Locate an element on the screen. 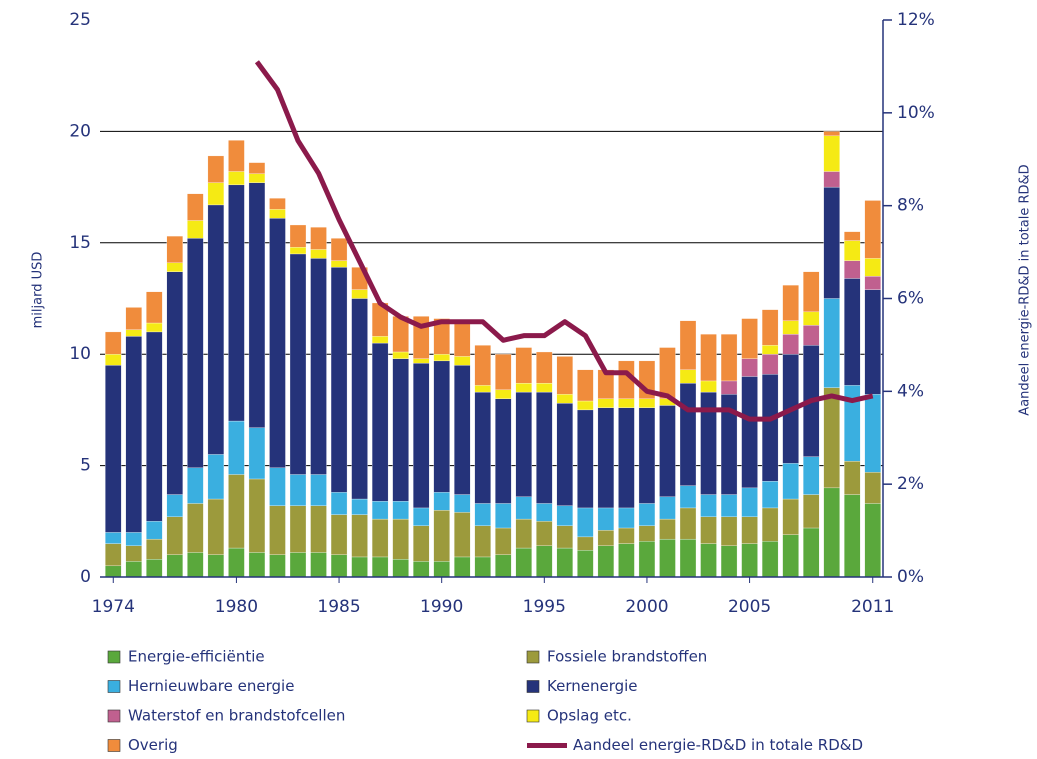 The height and width of the screenshot is (759, 1037). x-tick-label: 2005 is located at coordinates (749, 607).